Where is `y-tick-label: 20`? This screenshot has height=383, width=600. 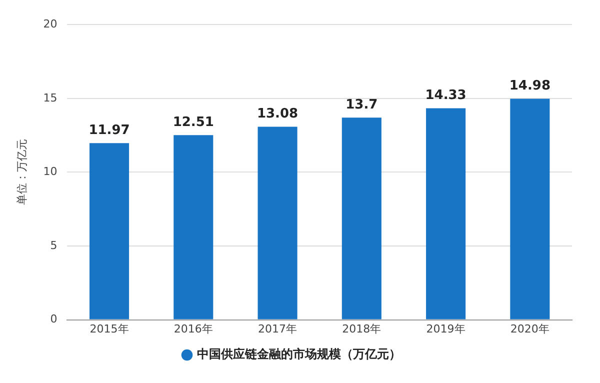
y-tick-label: 20 is located at coordinates (50, 23).